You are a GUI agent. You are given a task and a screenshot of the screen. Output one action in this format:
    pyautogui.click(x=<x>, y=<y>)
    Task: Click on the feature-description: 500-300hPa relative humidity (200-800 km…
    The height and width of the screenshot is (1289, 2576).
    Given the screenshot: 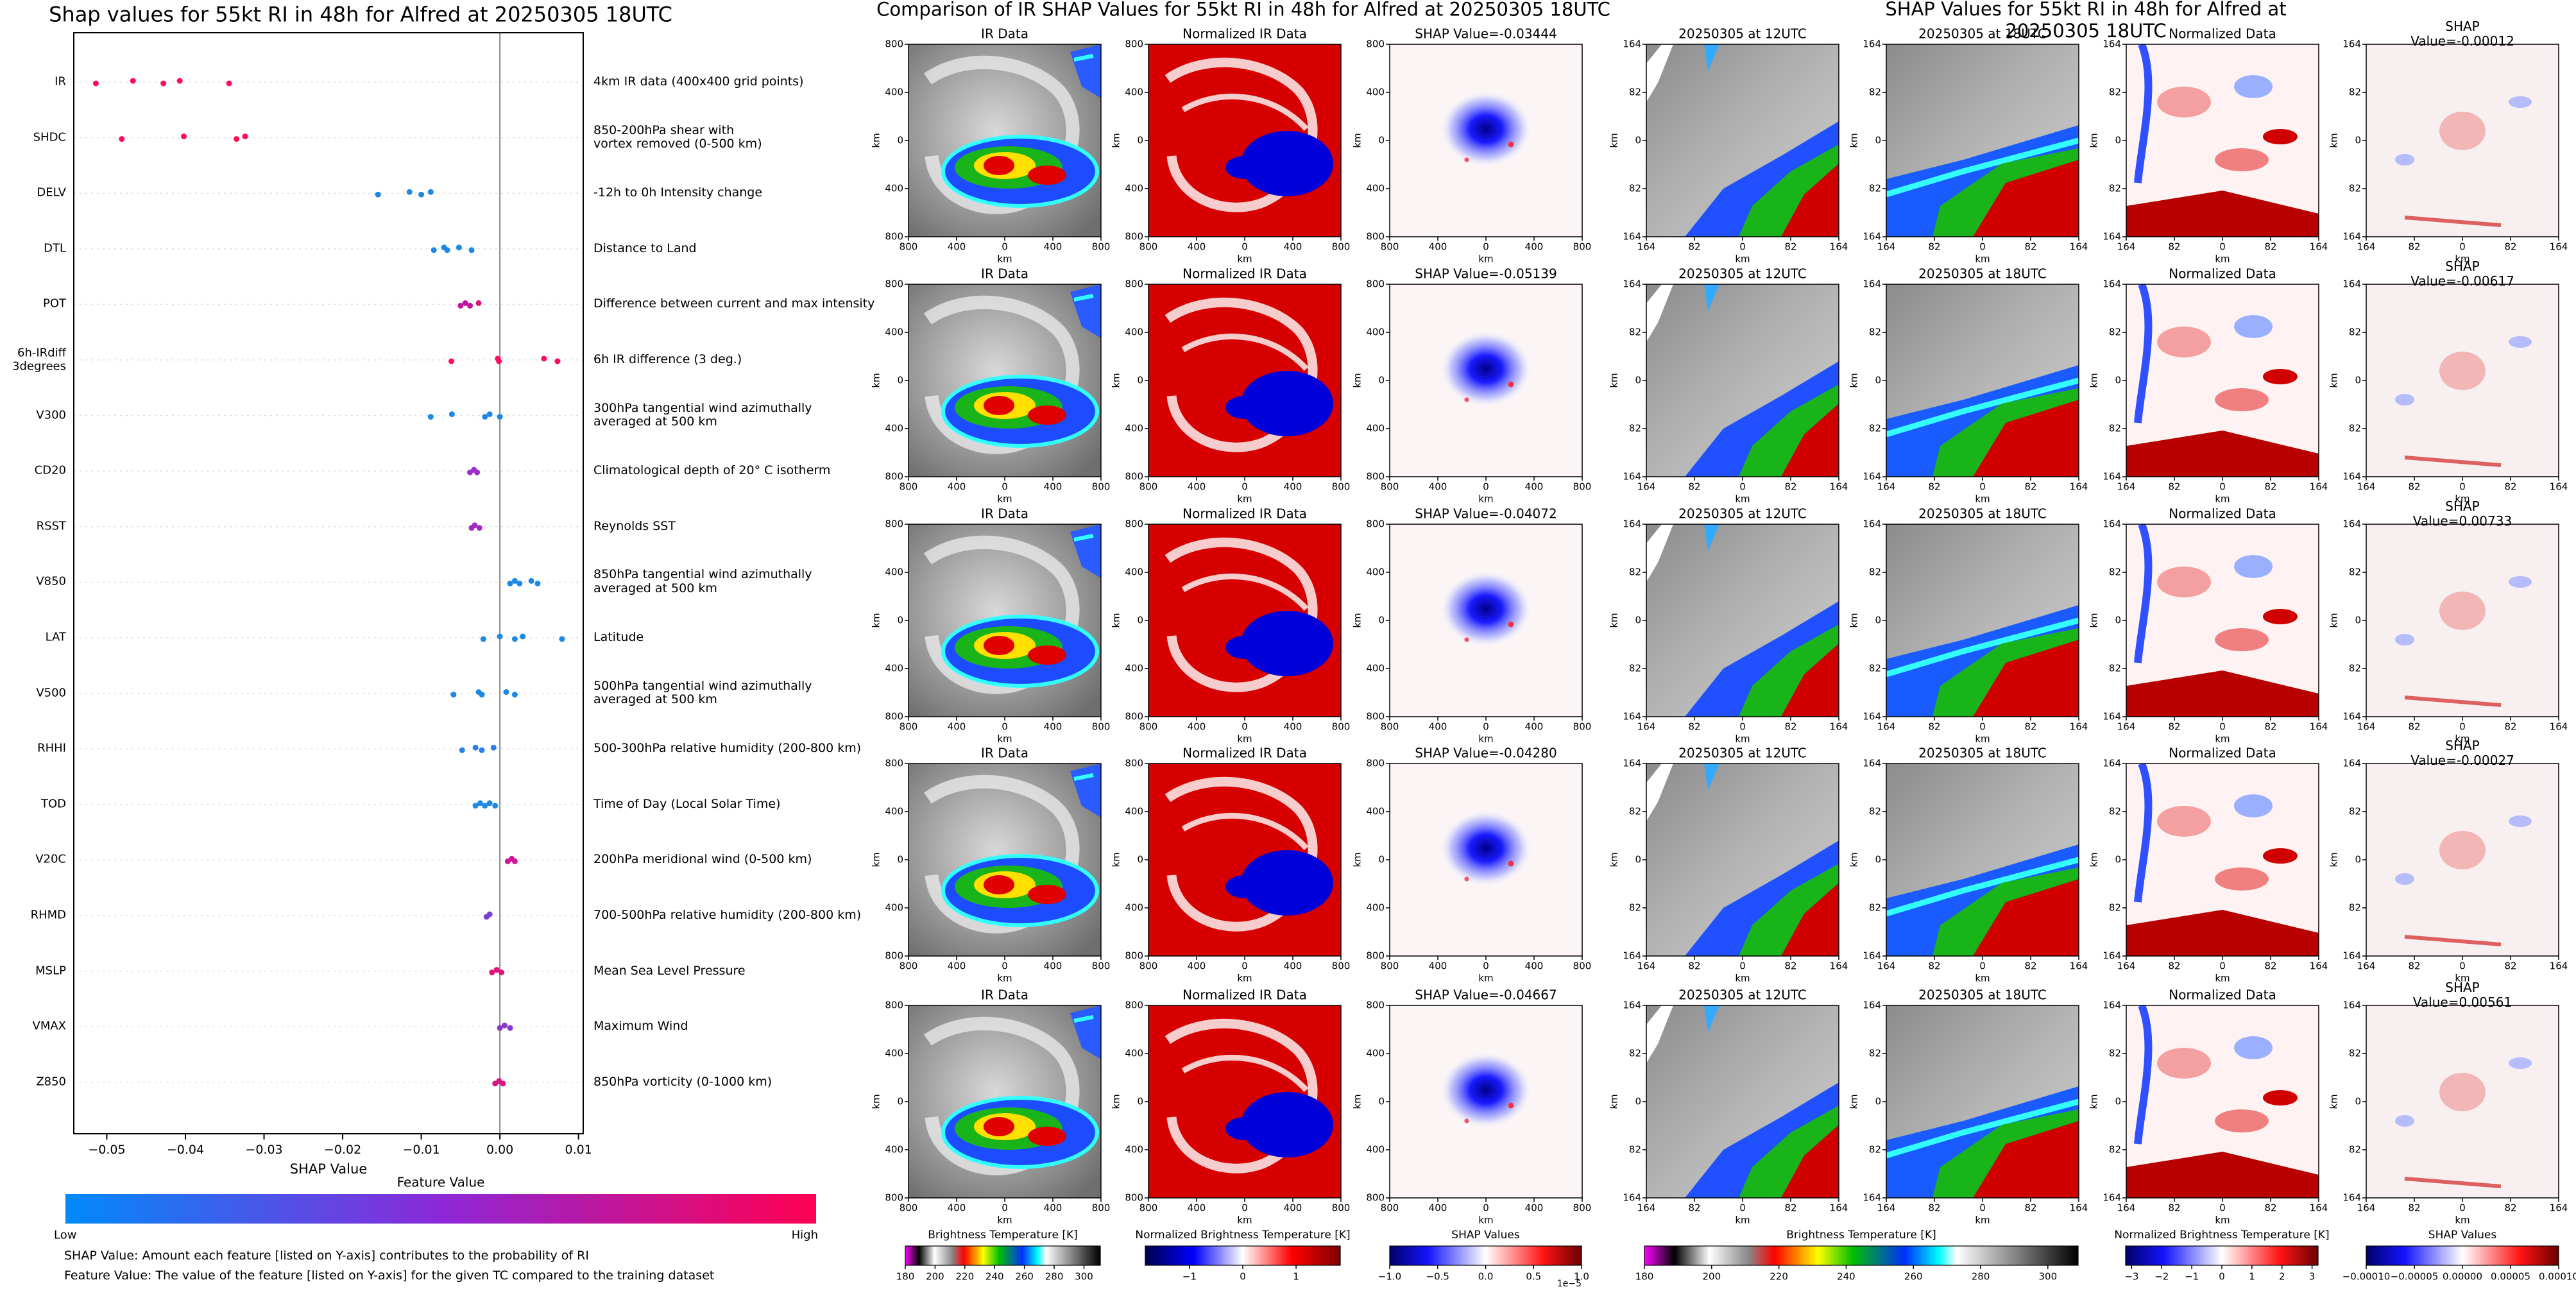 What is the action you would take?
    pyautogui.click(x=727, y=748)
    